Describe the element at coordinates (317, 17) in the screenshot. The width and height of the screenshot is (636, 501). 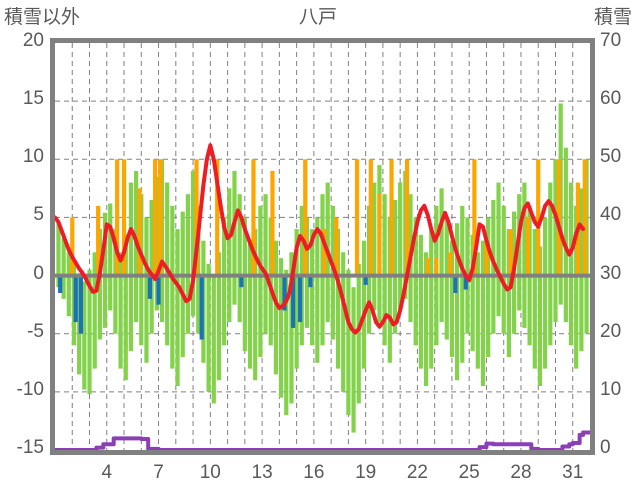
I see `chart-title: 八戸` at that location.